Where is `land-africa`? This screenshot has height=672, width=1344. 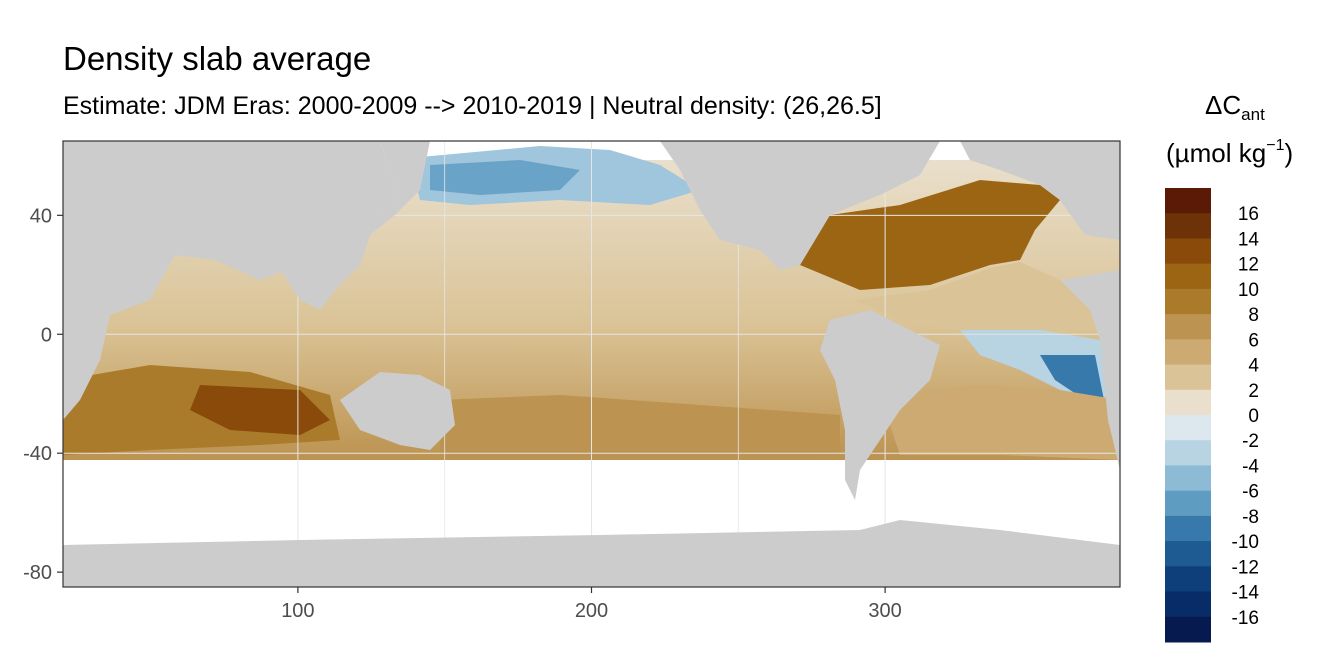 land-africa is located at coordinates (231, 280).